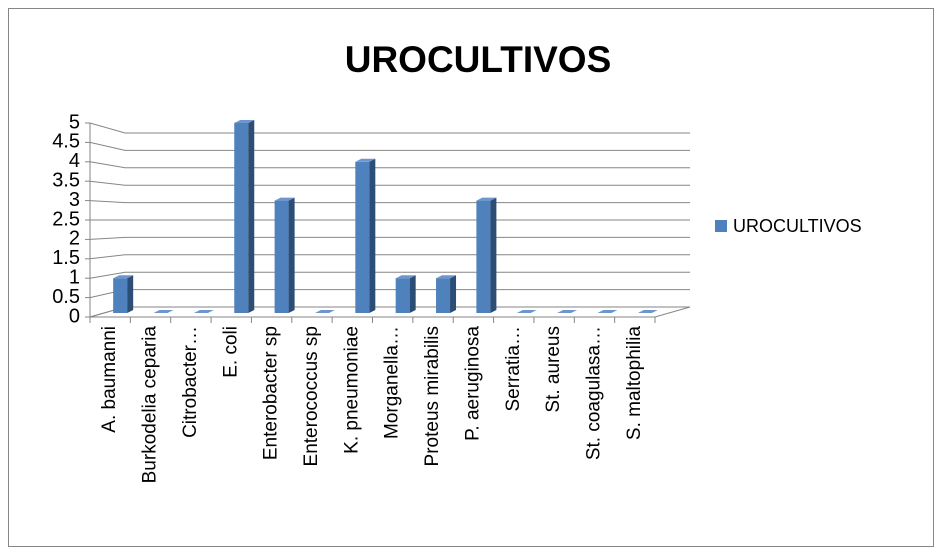 This screenshot has width=935, height=548. Describe the element at coordinates (74, 161) in the screenshot. I see `y-tick-label: 4` at that location.